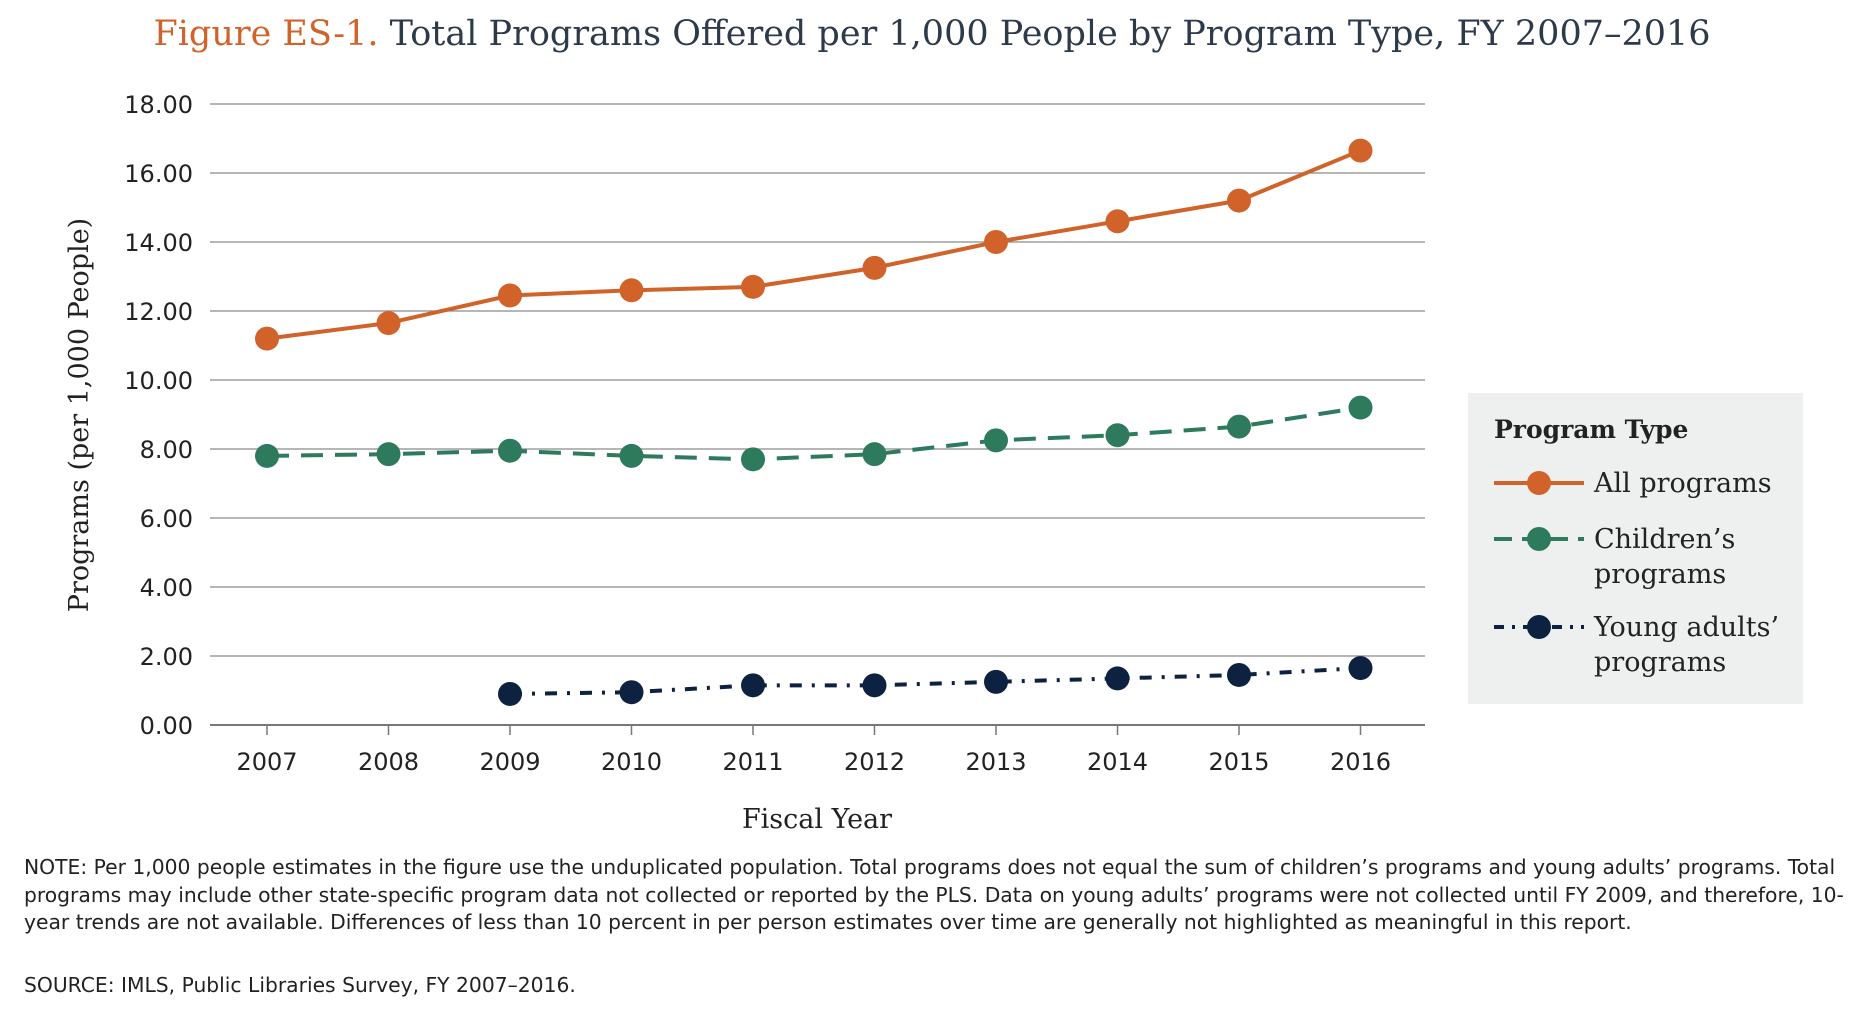 Image resolution: width=1864 pixels, height=1018 pixels. Describe the element at coordinates (995, 762) in the screenshot. I see `x-tick-label: 2013` at that location.